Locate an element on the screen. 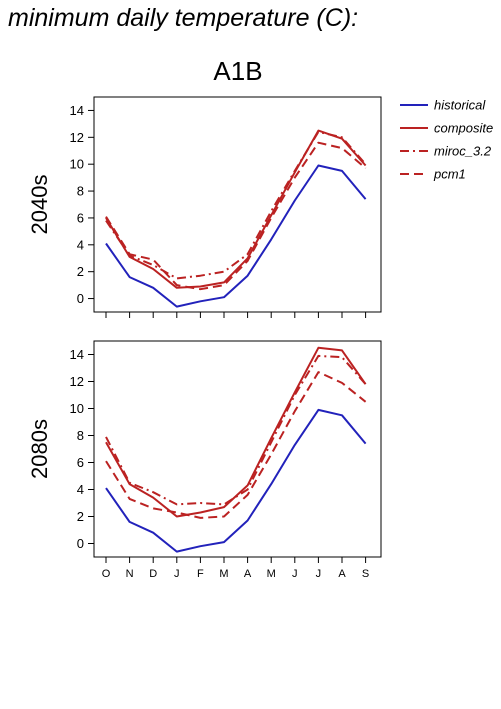 The image size is (501, 709). series-line-composite-2040s is located at coordinates (236, 209).